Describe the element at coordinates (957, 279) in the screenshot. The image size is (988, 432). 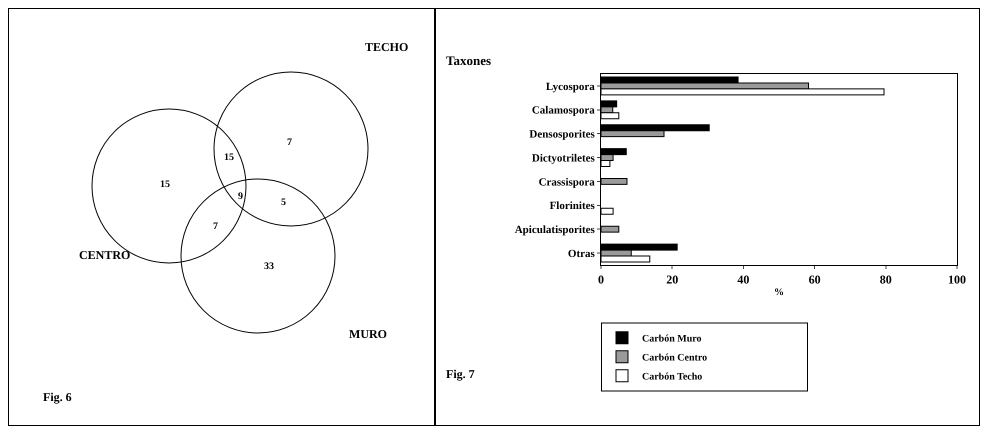
I see `x-tick-label: 100` at that location.